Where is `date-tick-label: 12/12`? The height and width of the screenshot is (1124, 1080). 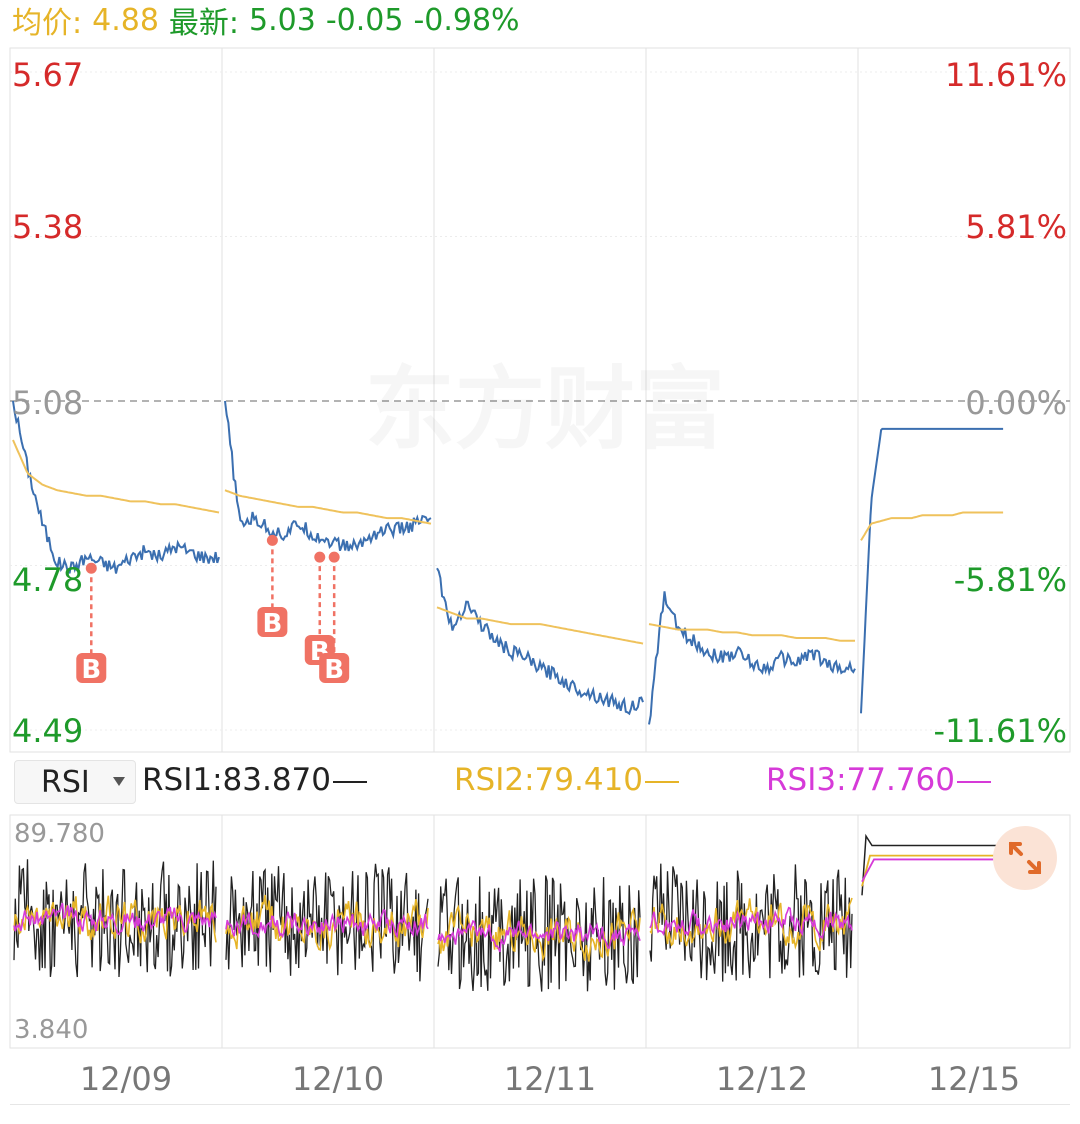 date-tick-label: 12/12 is located at coordinates (762, 1079).